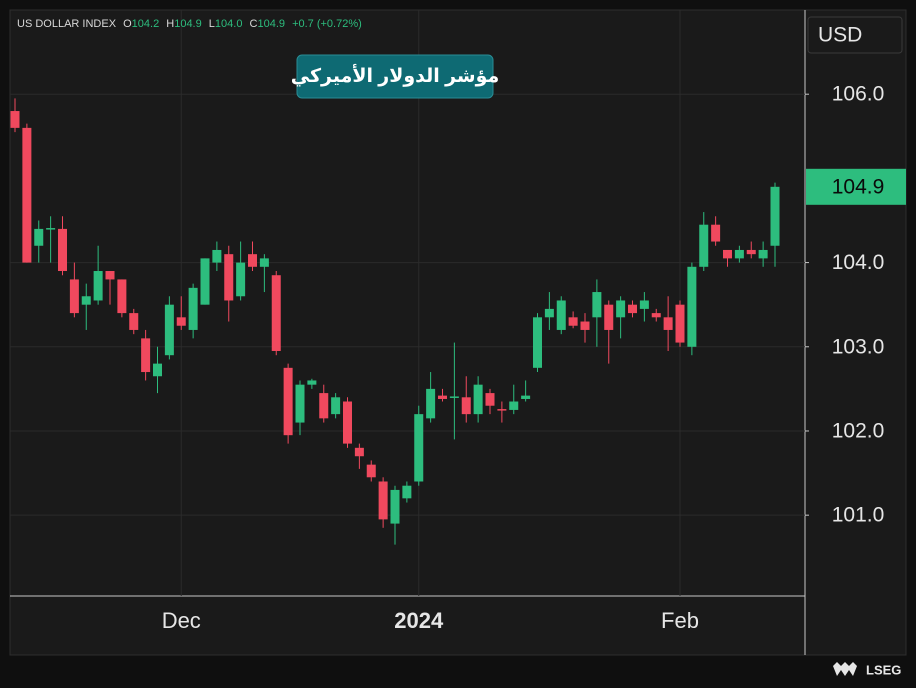 The image size is (916, 688). Describe the element at coordinates (212, 24) in the screenshot. I see `low-key: L` at that location.